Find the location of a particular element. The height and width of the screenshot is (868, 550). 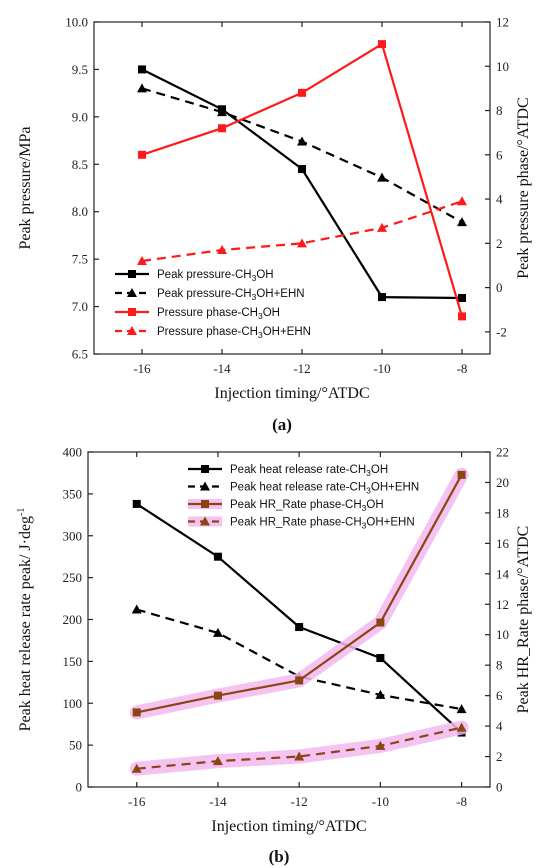

legend-entry-3: Pressure phase-CH3OH+EHN is located at coordinates (234, 333).